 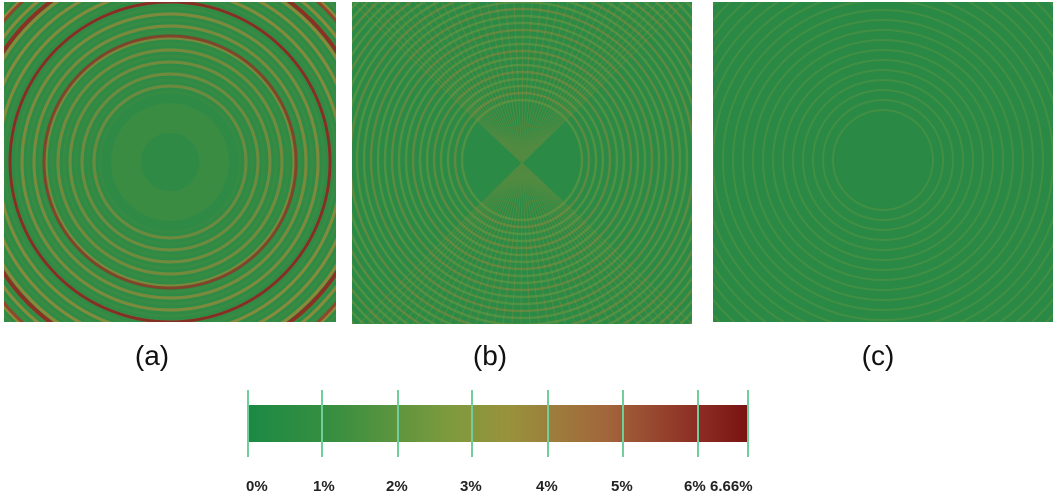 I want to click on panel-a-caption: (a), so click(x=152, y=355).